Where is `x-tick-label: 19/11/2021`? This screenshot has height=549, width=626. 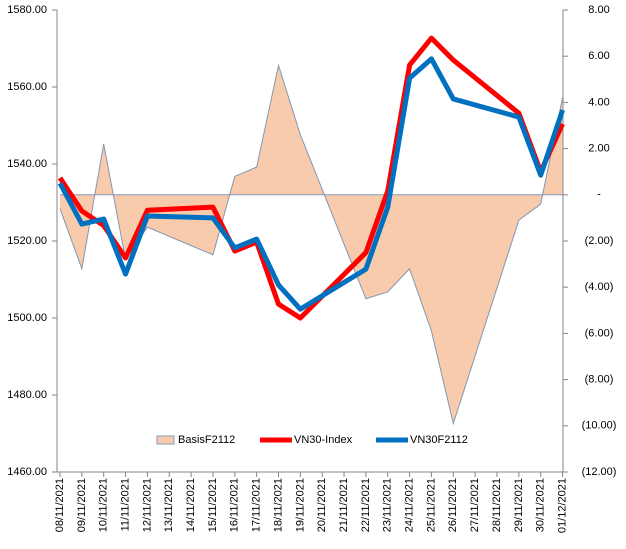 x-tick-label: 19/11/2021 is located at coordinates (300, 505).